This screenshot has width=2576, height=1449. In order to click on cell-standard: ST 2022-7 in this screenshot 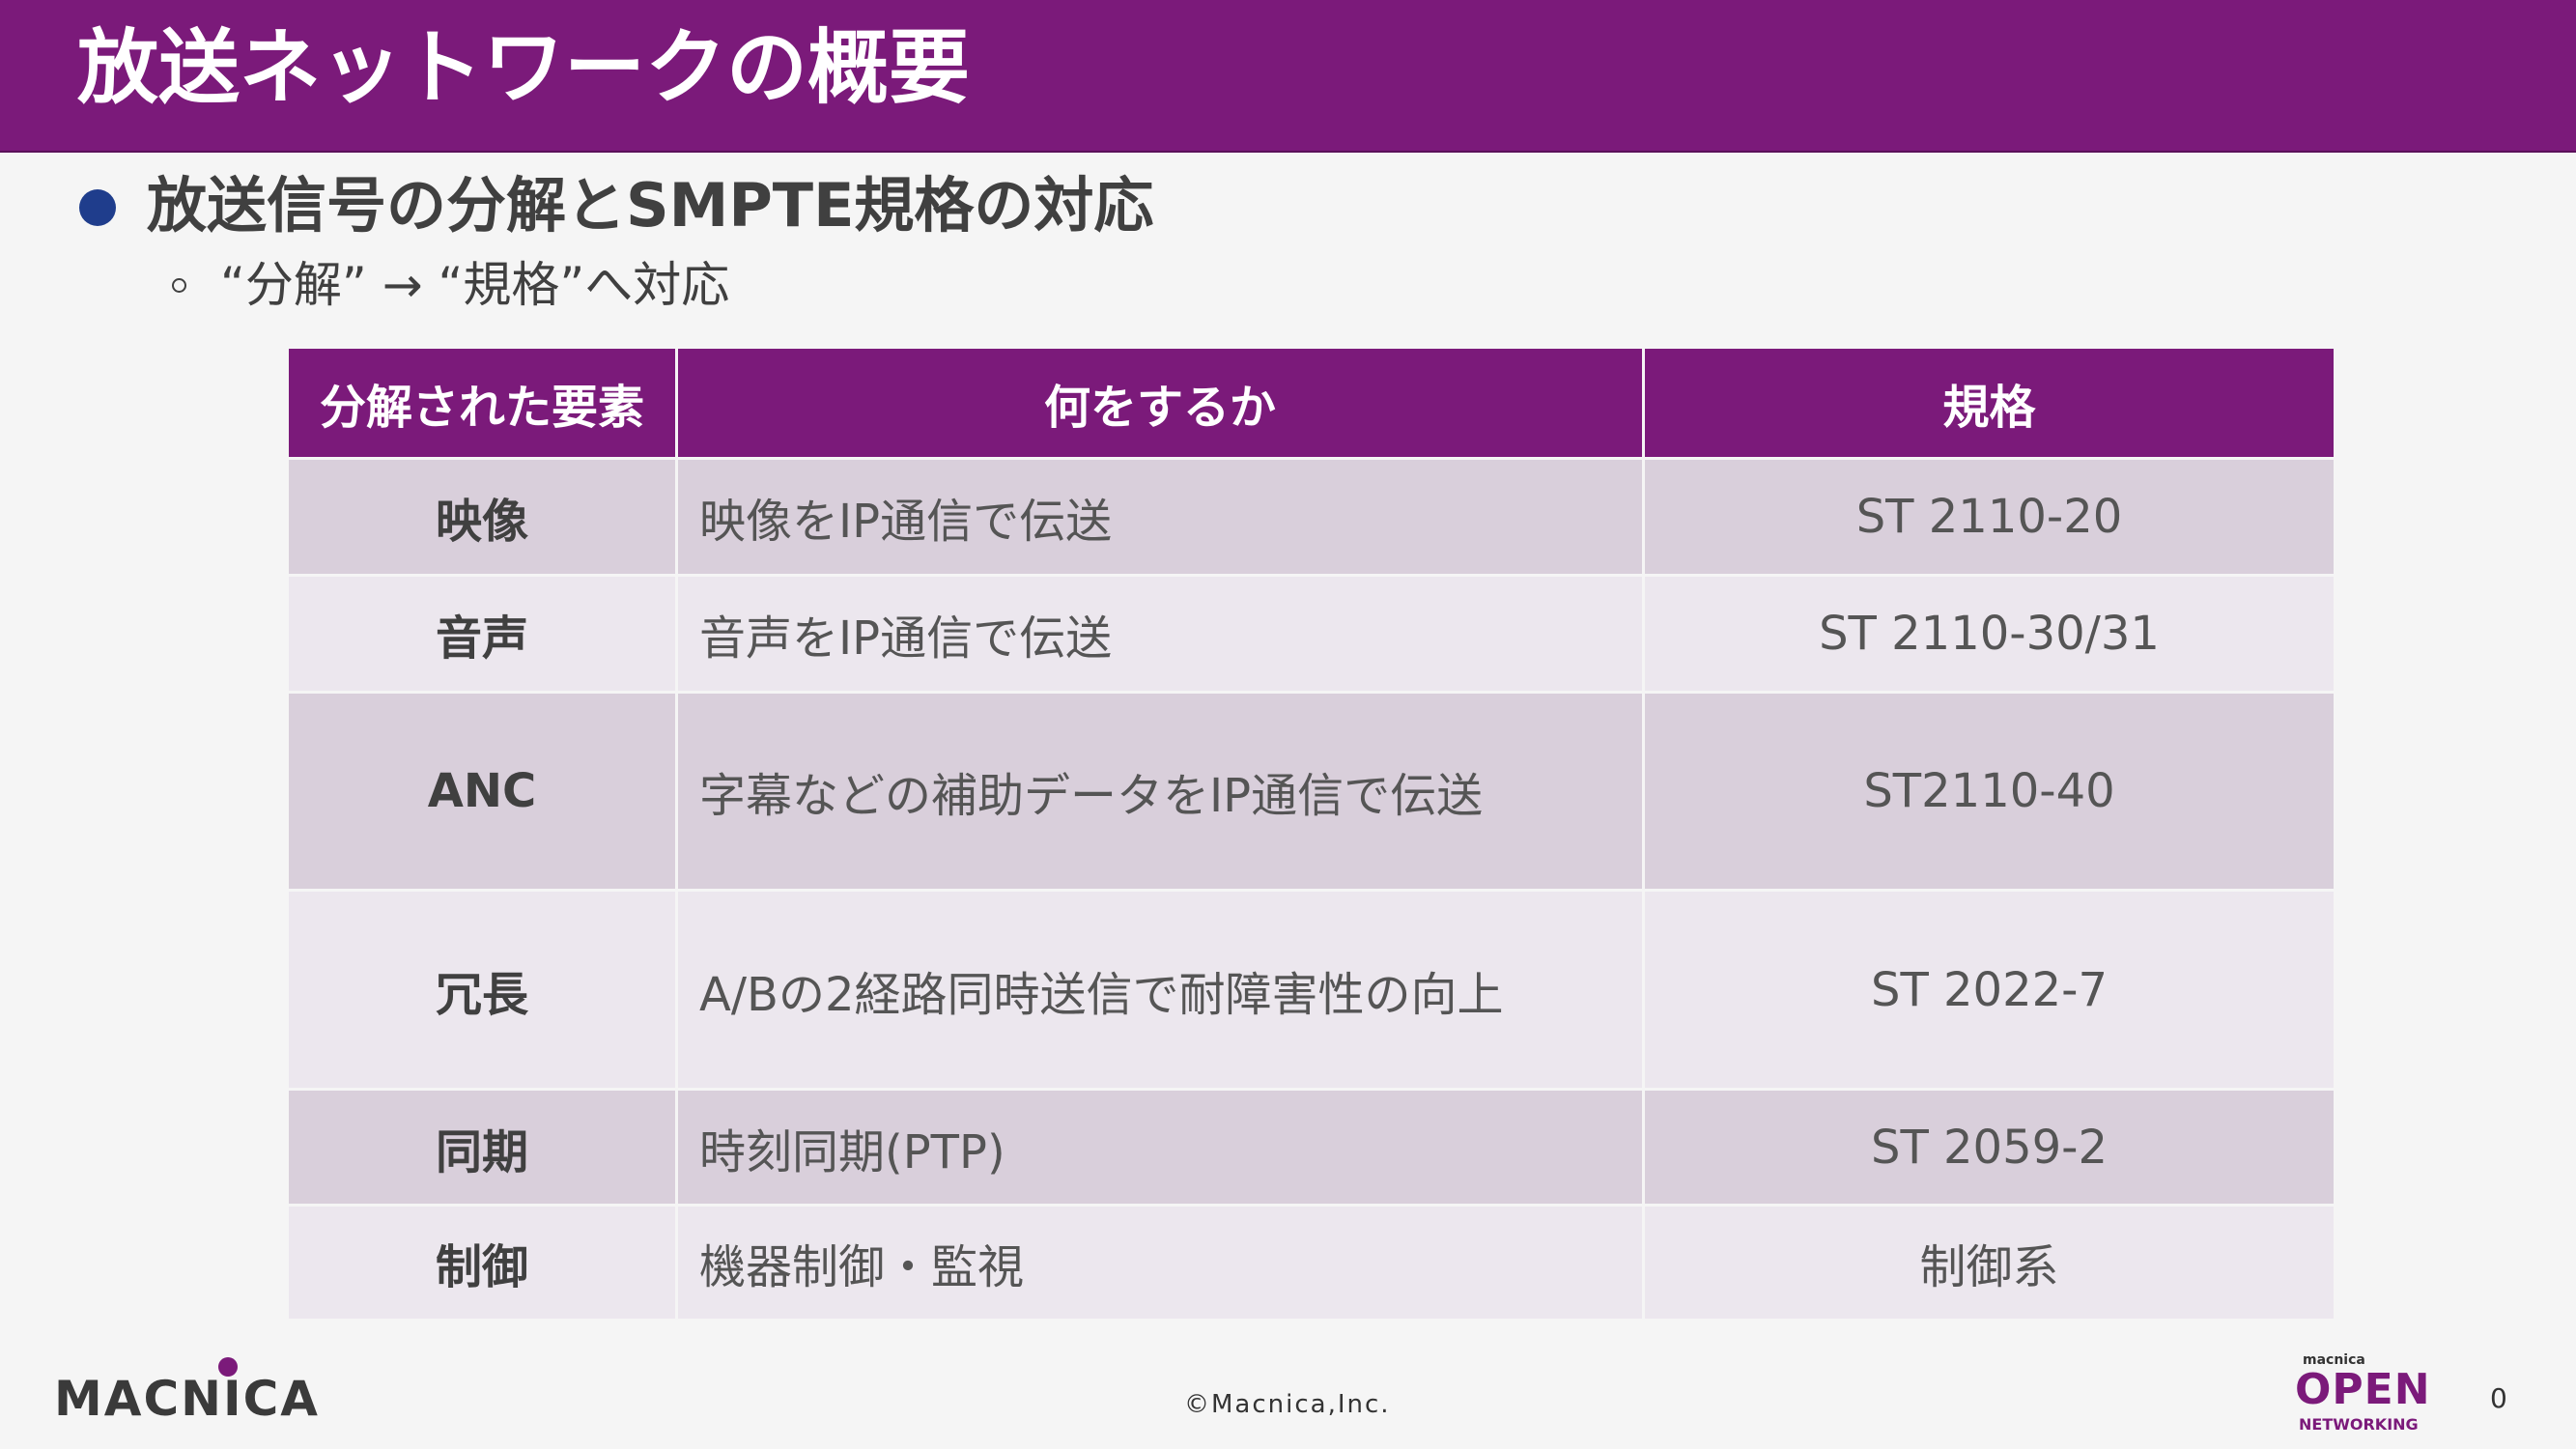, I will do `click(1989, 990)`.